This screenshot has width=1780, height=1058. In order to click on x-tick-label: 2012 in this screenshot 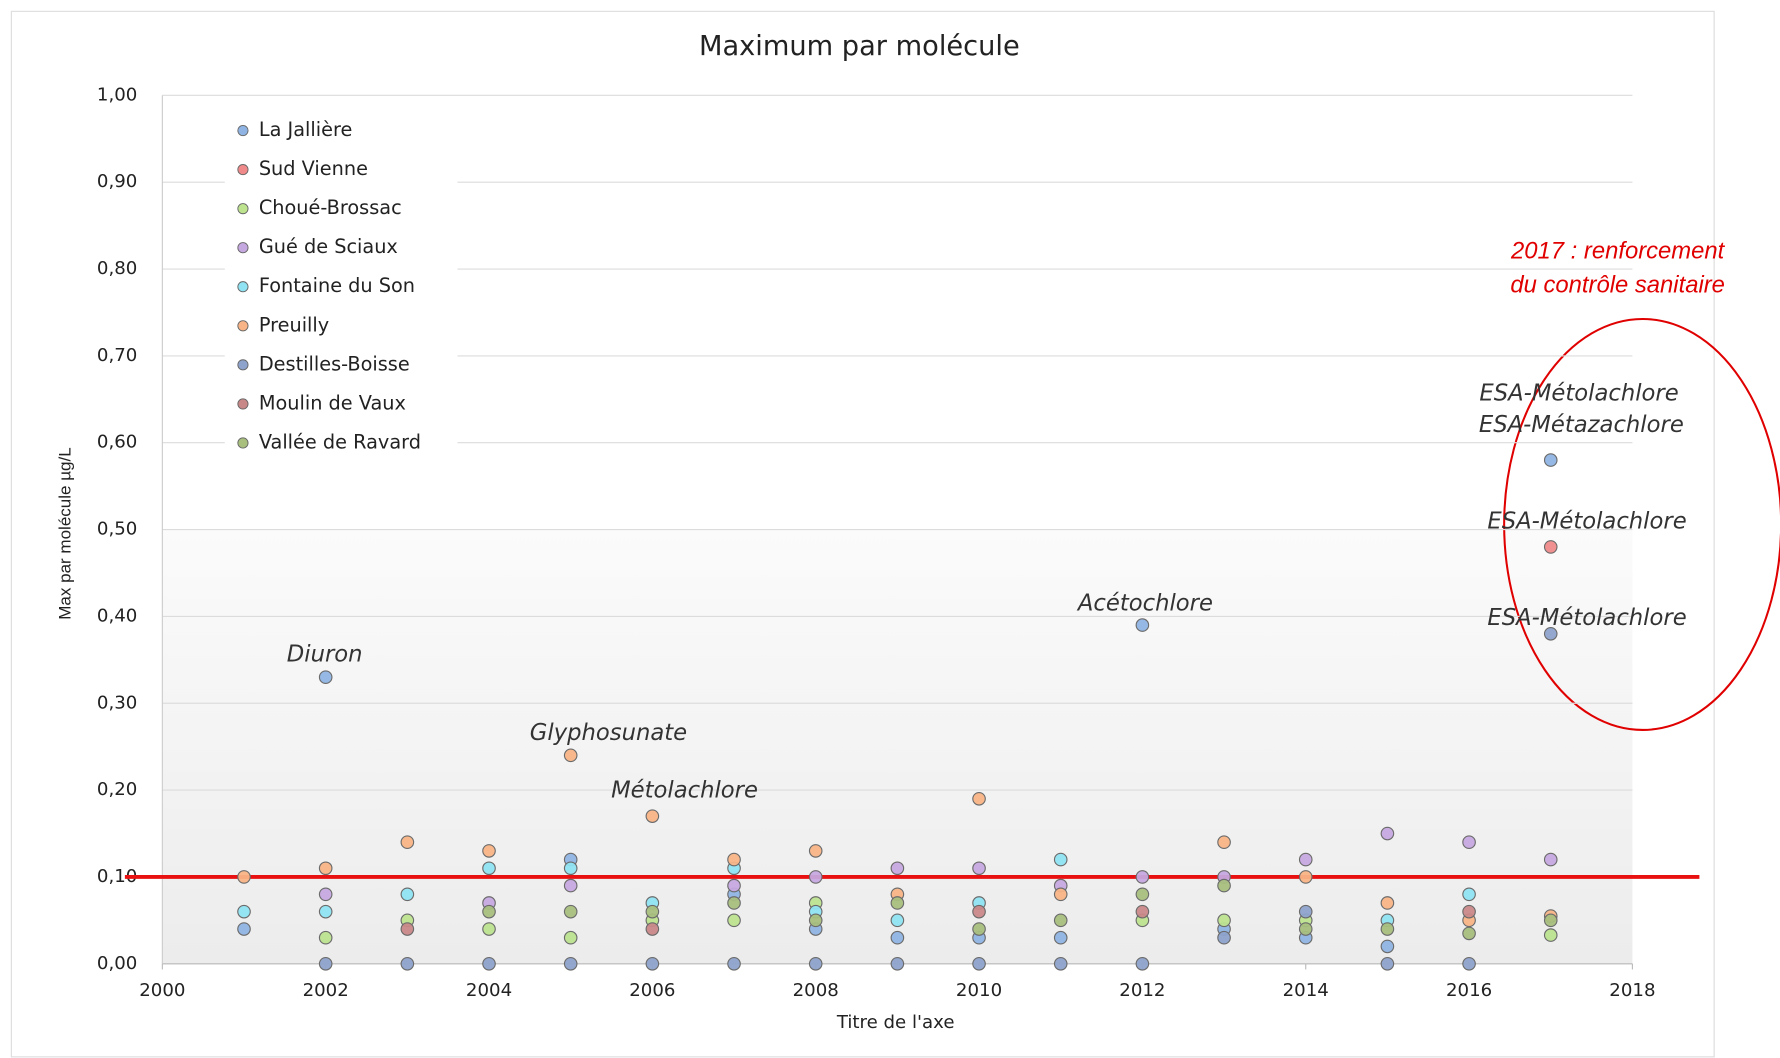, I will do `click(1142, 990)`.